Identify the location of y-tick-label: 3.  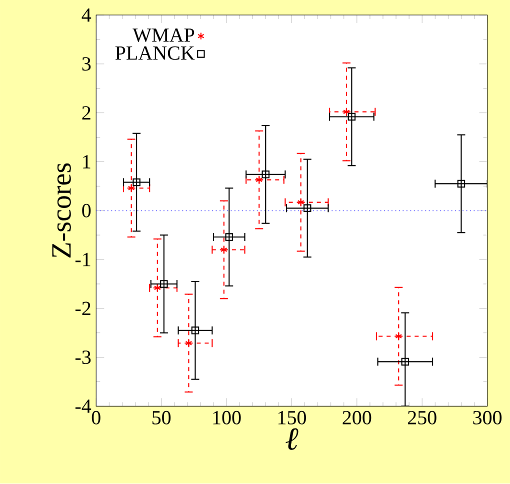
(86, 64).